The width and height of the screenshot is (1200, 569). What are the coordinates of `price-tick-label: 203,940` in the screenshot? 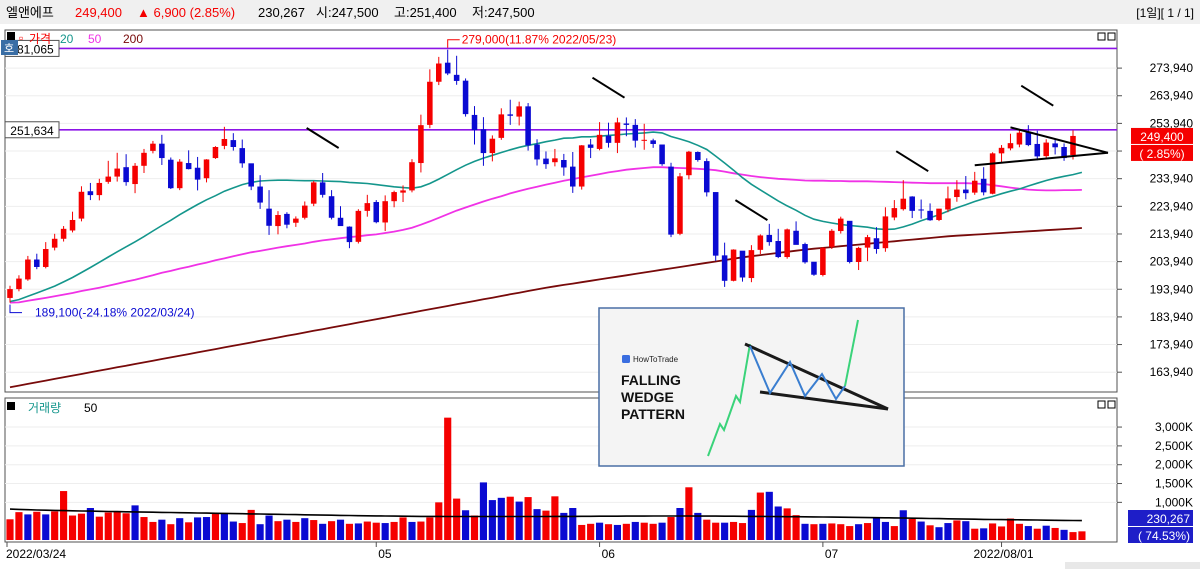 It's located at (1172, 262).